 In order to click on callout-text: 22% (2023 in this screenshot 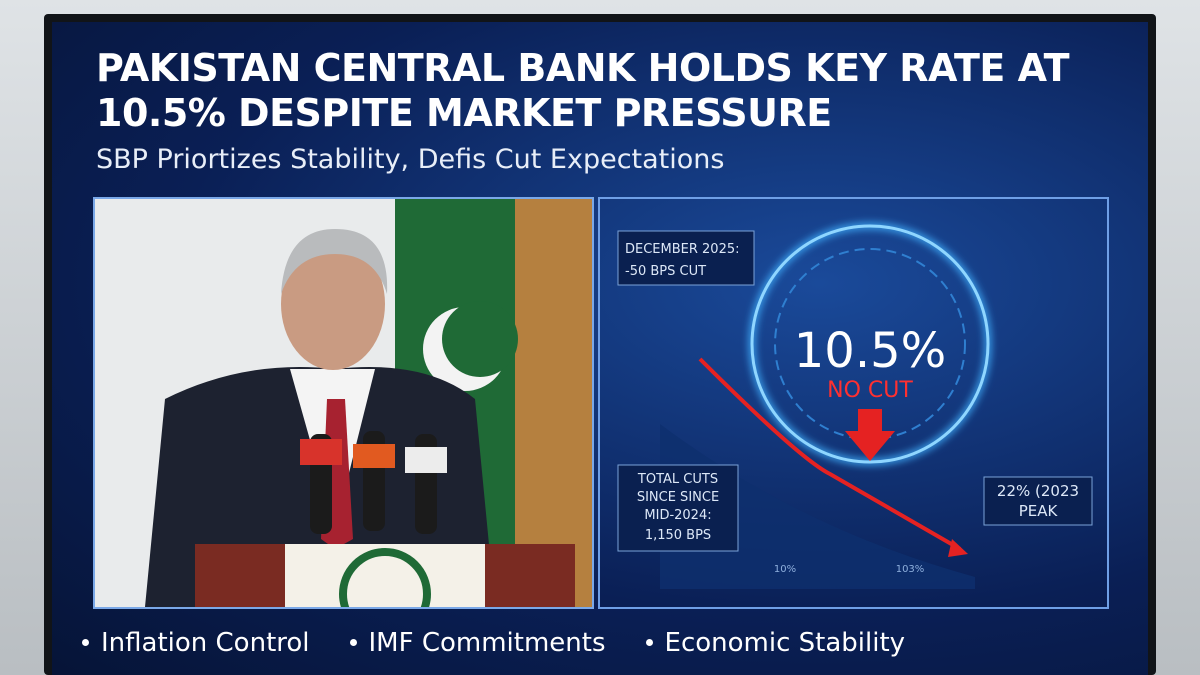, I will do `click(1038, 491)`.